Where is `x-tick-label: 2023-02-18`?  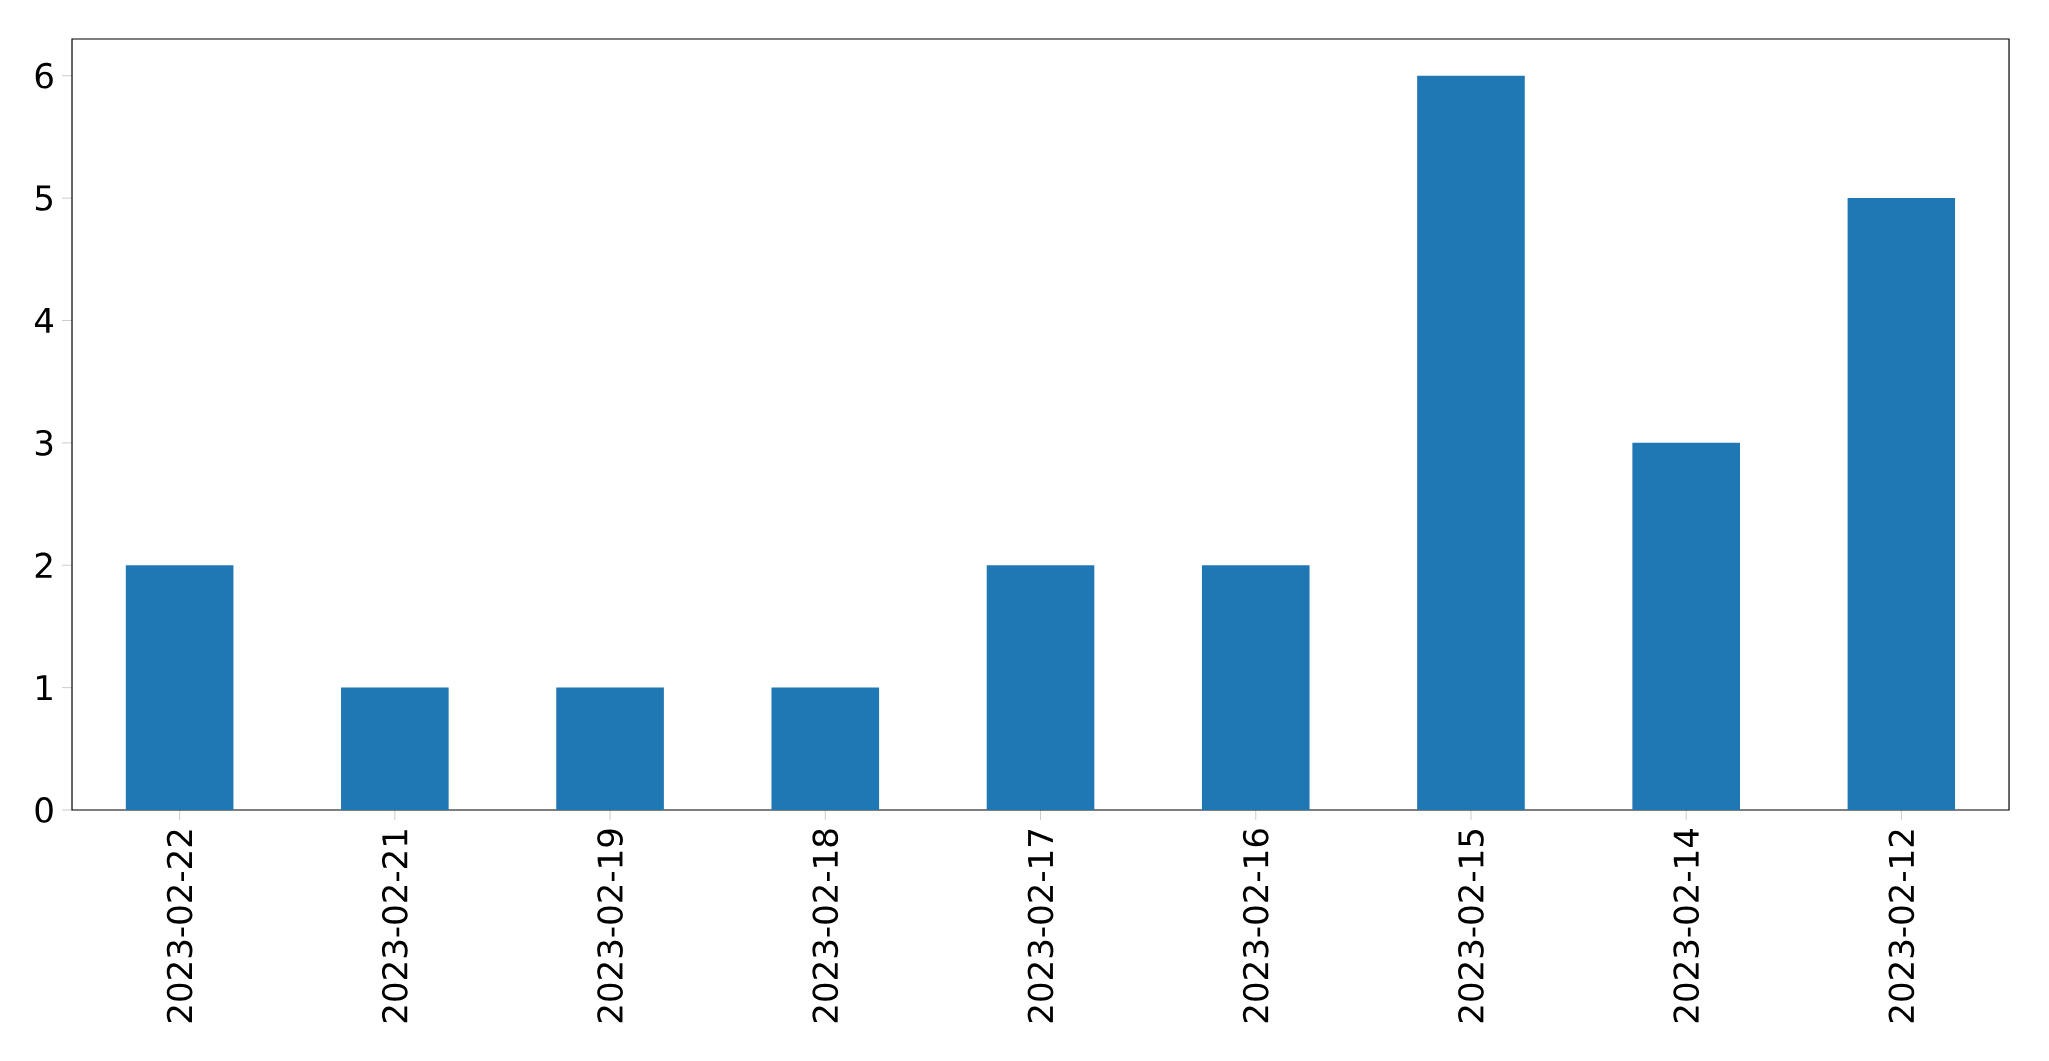
x-tick-label: 2023-02-18 is located at coordinates (825, 926).